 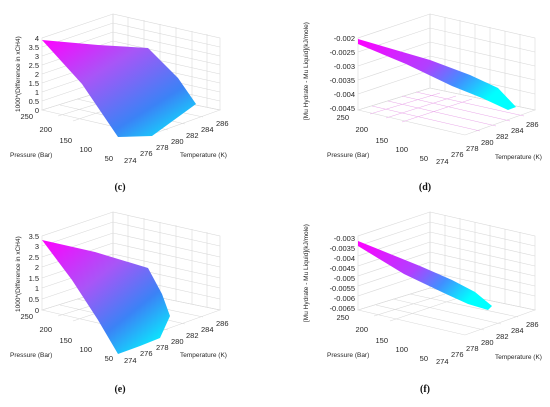 I want to click on panel-f-xtick: 274, so click(x=442, y=361).